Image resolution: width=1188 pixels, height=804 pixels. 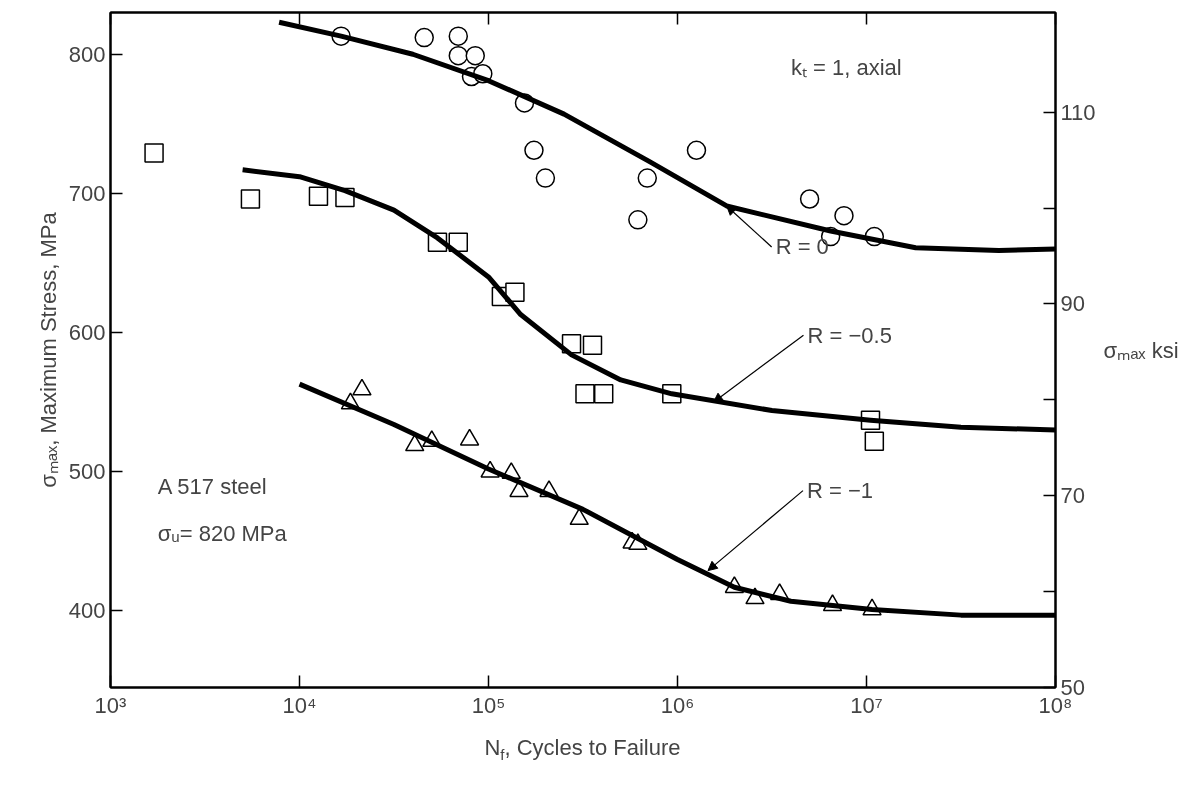 I want to click on x-tick-label: 10⁶, so click(x=677, y=705).